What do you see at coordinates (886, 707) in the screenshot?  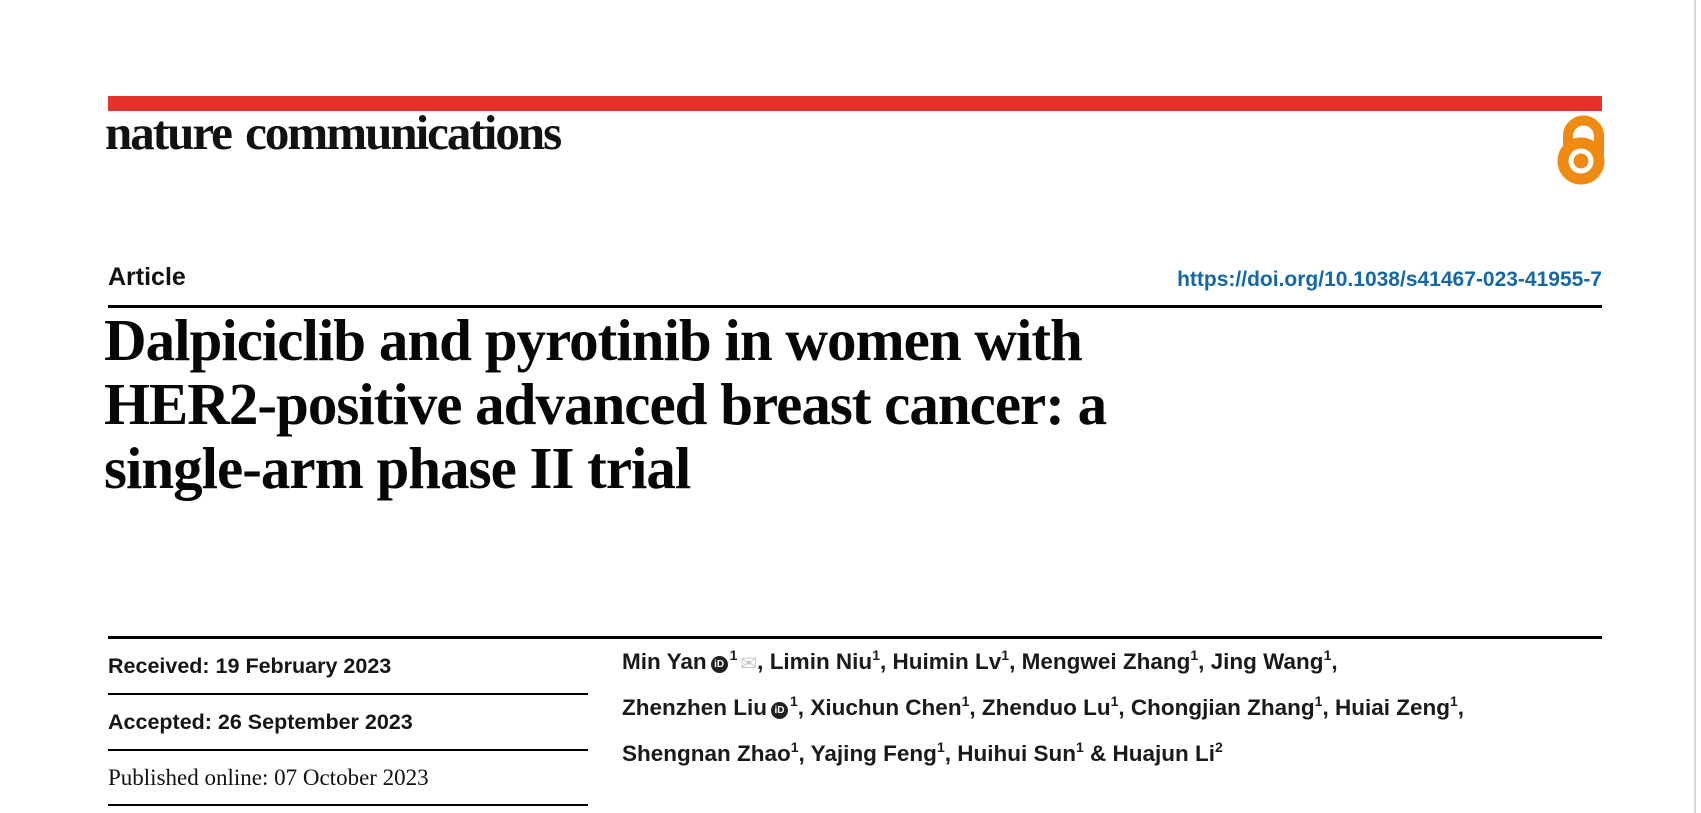 I see `author-name: Xiuchun Chen` at bounding box center [886, 707].